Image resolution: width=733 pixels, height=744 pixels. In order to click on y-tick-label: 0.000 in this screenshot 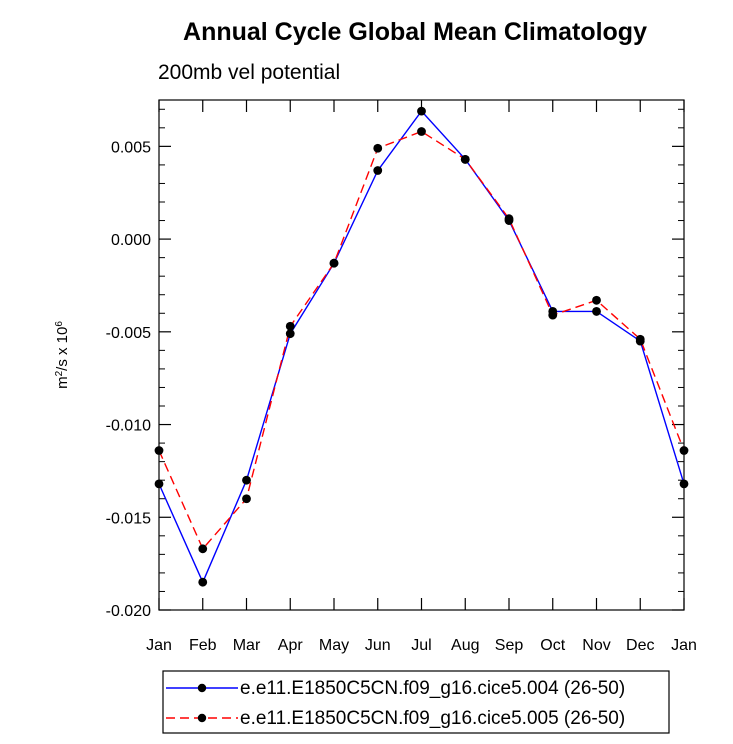, I will do `click(131, 240)`.